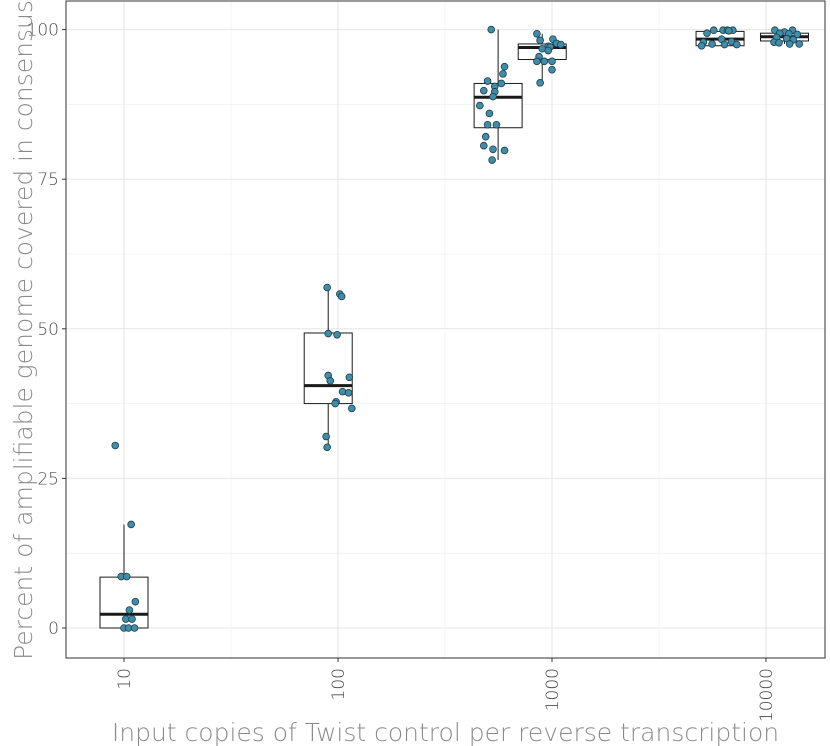  Describe the element at coordinates (48, 330) in the screenshot. I see `y-tick-label: 50` at that location.